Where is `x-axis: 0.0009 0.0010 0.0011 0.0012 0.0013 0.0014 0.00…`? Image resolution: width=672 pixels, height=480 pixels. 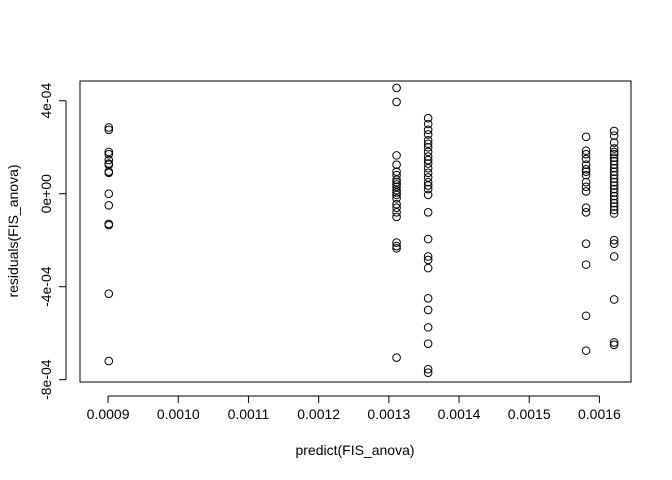 x-axis: 0.0009 0.0010 0.0011 0.0012 0.0013 0.0014 0.00… is located at coordinates (354, 408).